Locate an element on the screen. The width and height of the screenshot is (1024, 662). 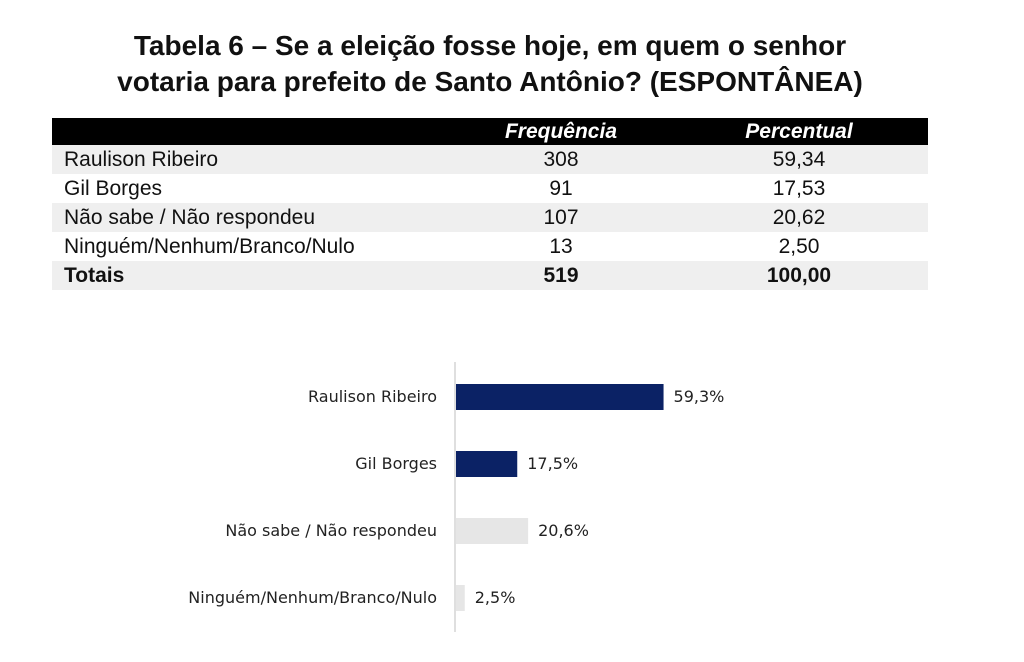
total-frequency: 519 is located at coordinates (561, 275).